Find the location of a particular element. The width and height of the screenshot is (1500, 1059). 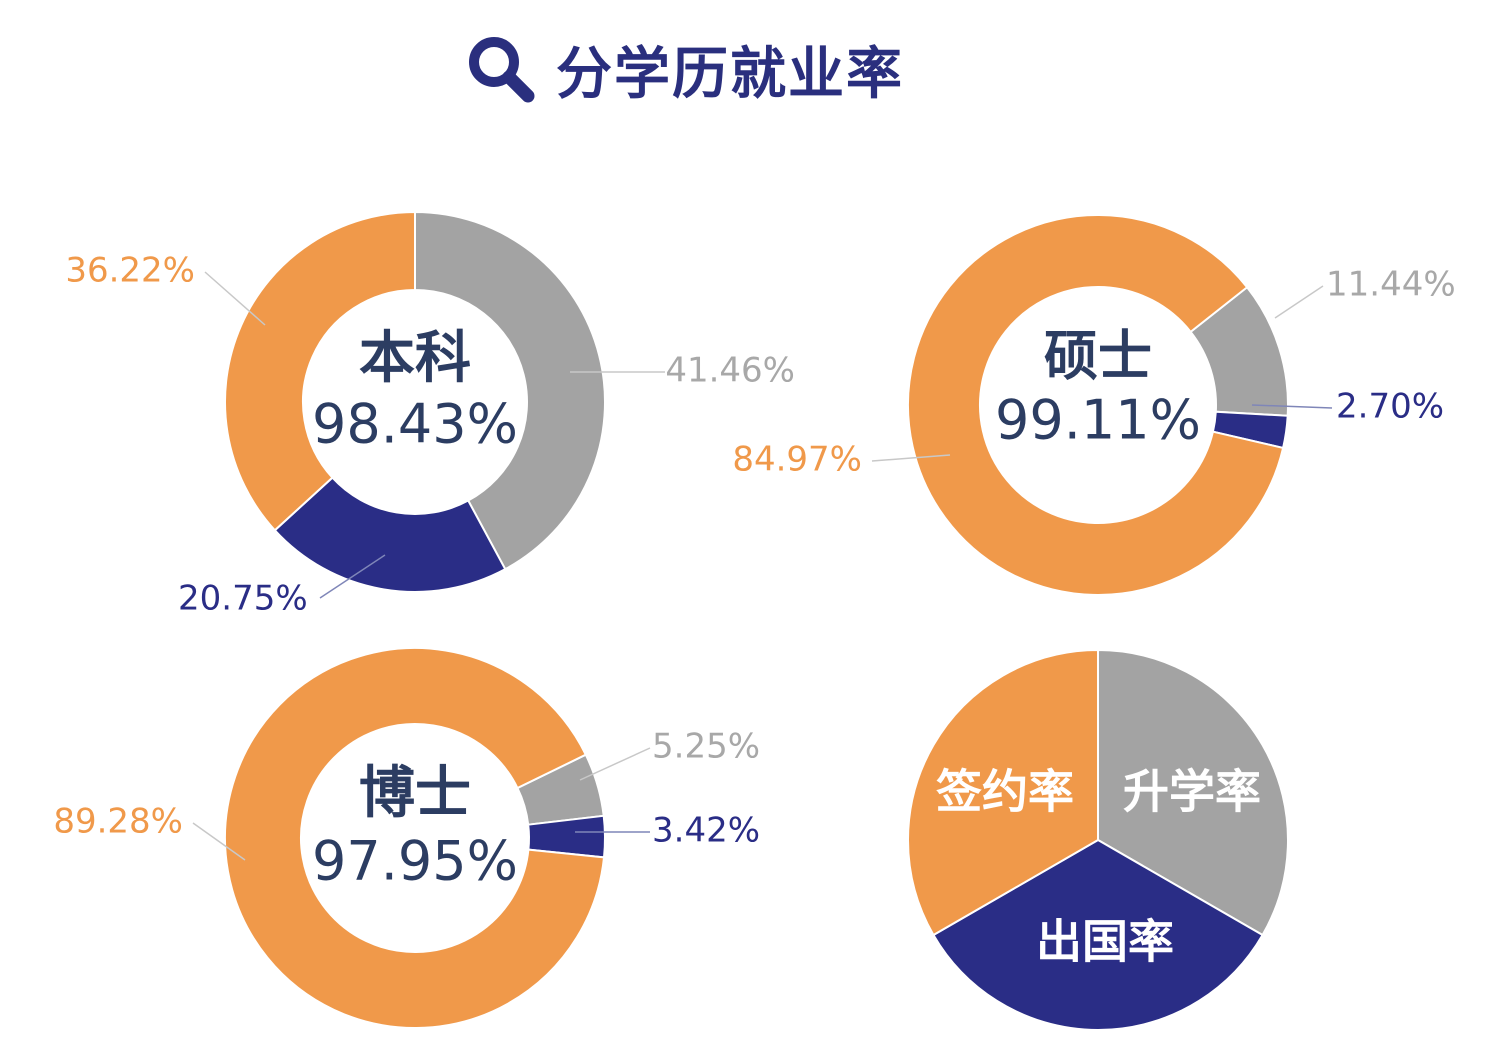

center-label: 本科 is located at coordinates (415, 358).